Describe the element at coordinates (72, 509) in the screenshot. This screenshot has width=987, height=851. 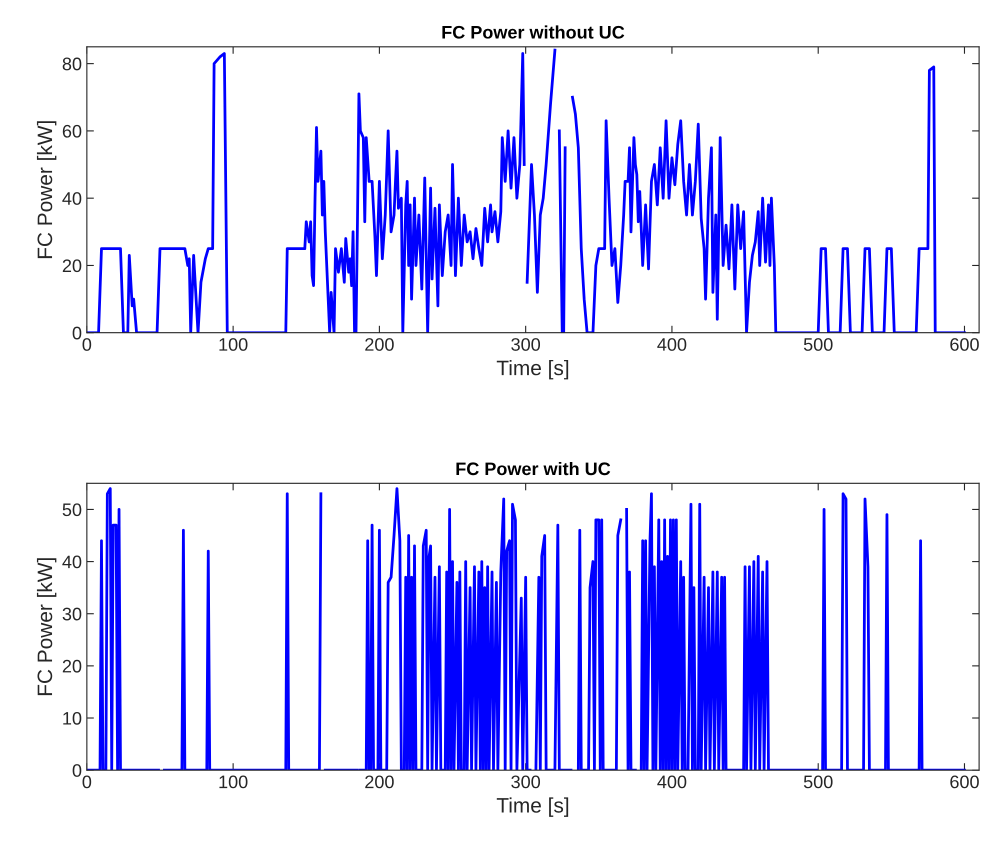
I see `y-tick-label: 50` at that location.